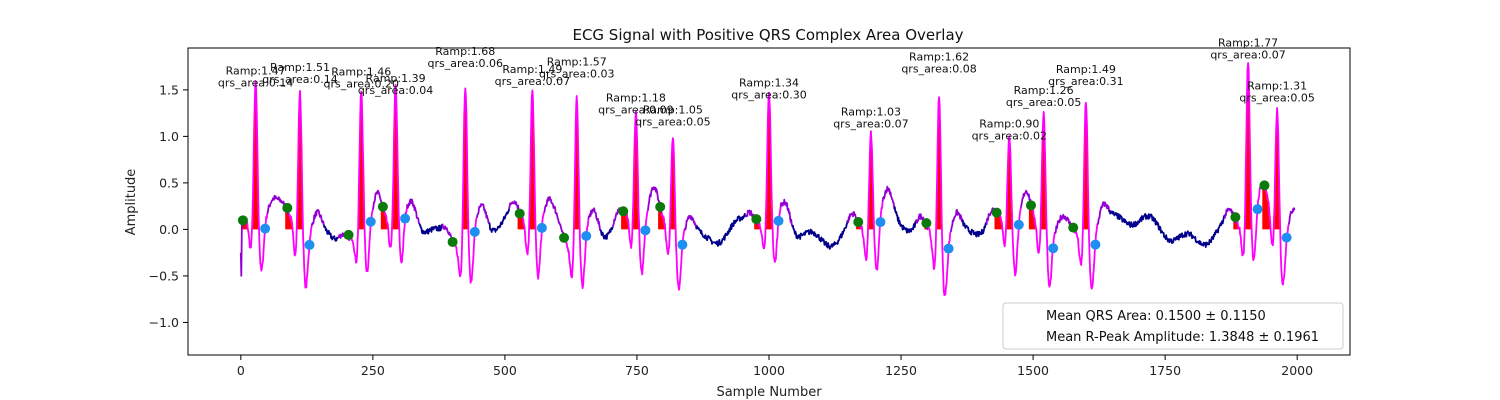 Image resolution: width=1500 pixels, height=400 pixels. I want to click on qrs-area-label: qrs_area:0.09, so click(635, 110).